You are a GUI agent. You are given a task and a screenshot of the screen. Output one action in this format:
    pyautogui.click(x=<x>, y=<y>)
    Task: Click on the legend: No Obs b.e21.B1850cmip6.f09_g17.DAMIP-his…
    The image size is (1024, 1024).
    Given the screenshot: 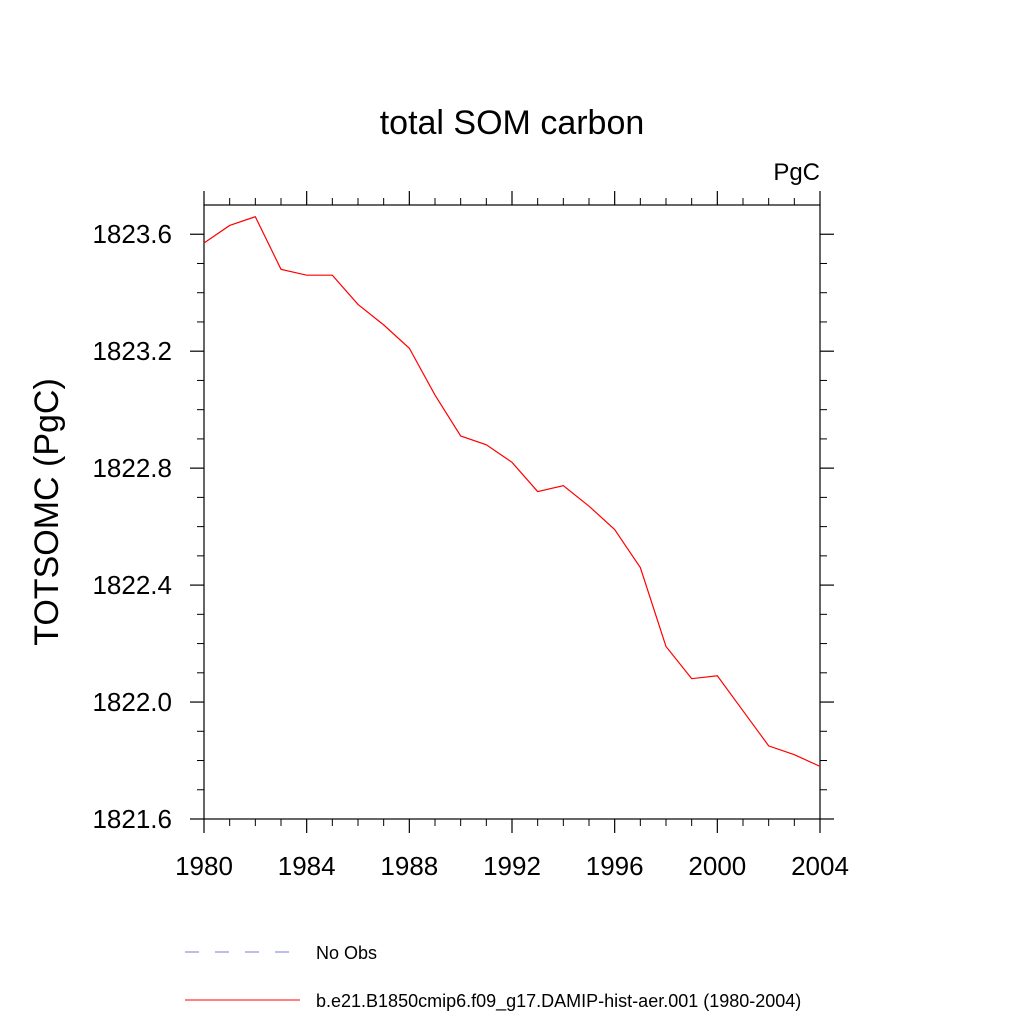 What is the action you would take?
    pyautogui.click(x=493, y=977)
    